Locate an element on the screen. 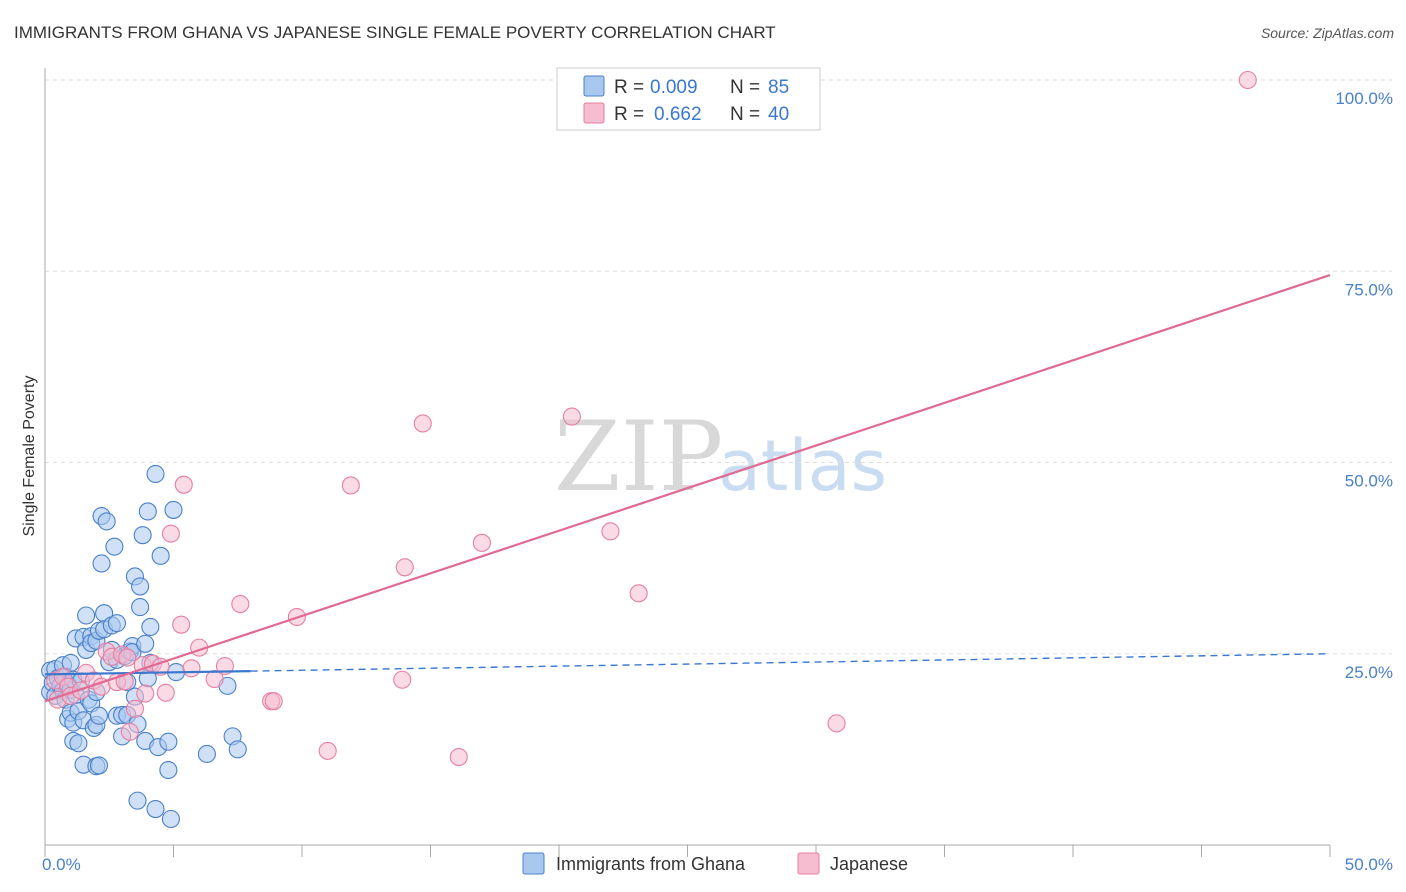  y-tick-label: 100.0% is located at coordinates (1364, 98).